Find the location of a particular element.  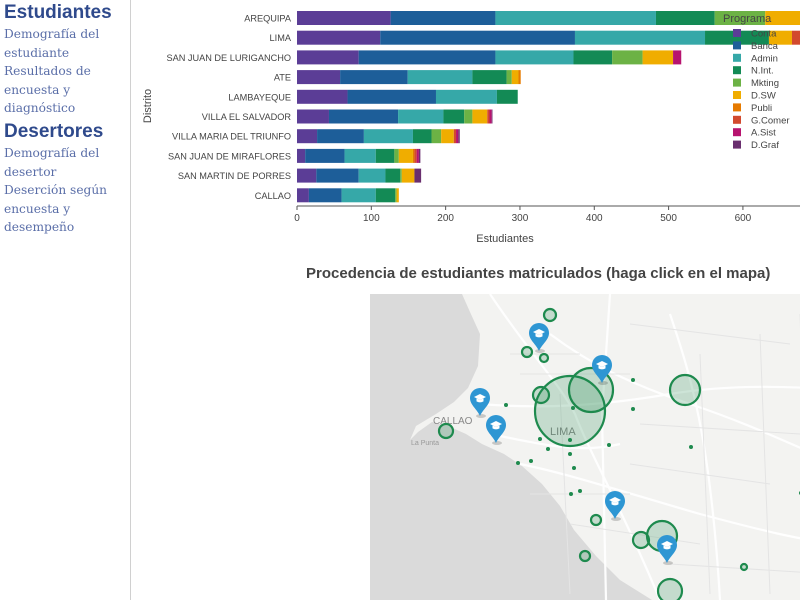

legend-label: D.Graf is located at coordinates (765, 145).